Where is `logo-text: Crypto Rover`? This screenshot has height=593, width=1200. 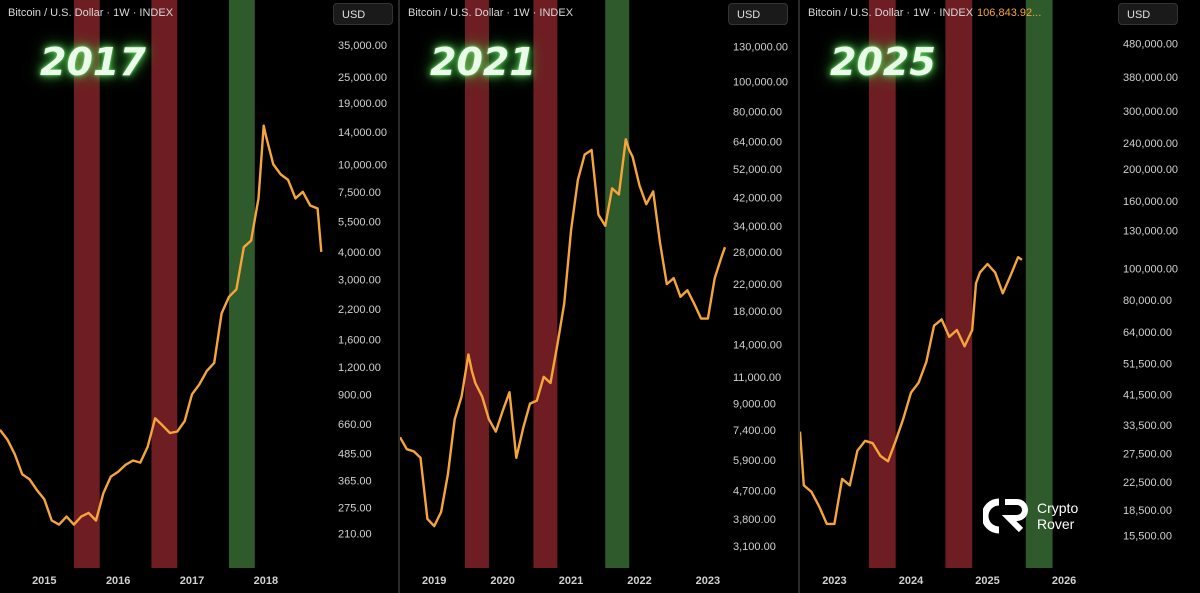
logo-text: Crypto Rover is located at coordinates (1057, 516).